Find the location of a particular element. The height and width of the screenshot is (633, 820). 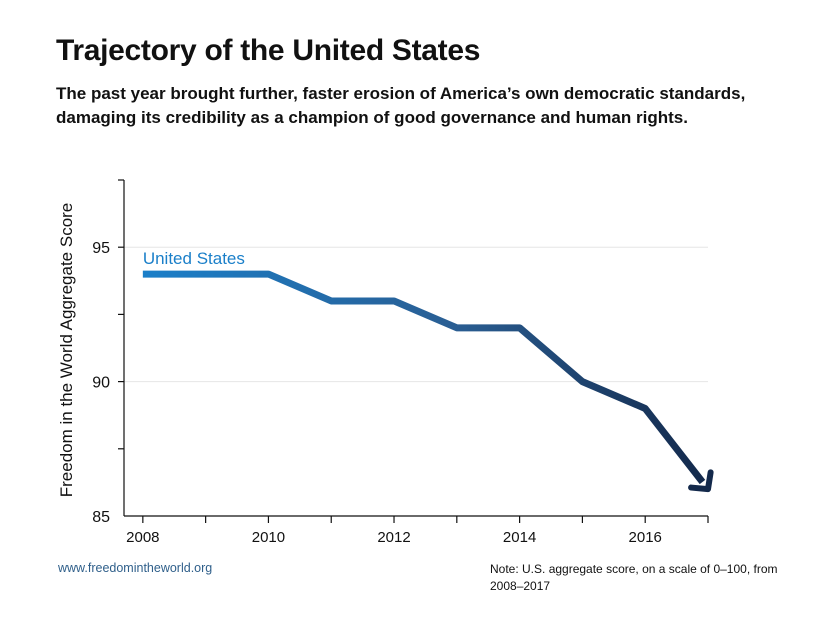

x-tick-label: 2008 is located at coordinates (142, 537).